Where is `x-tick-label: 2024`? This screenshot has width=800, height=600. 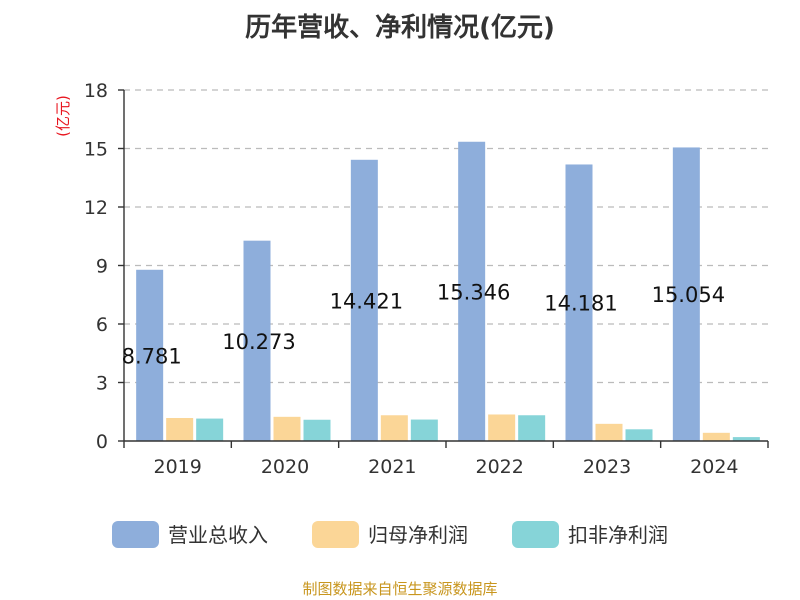 x-tick-label: 2024 is located at coordinates (714, 467).